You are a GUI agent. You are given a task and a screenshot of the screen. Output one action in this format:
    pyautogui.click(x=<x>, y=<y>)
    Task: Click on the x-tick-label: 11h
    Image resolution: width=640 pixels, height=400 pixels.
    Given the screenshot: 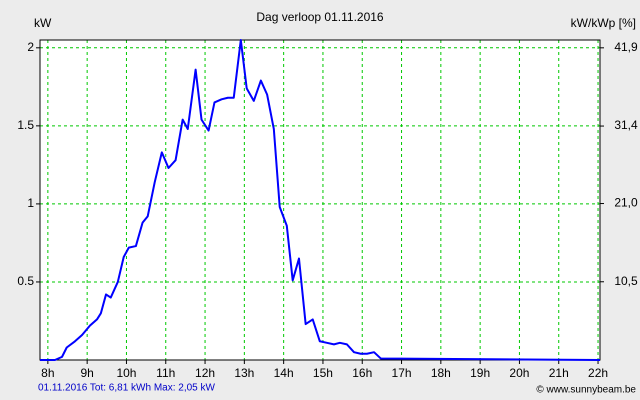 What is the action you would take?
    pyautogui.click(x=165, y=373)
    